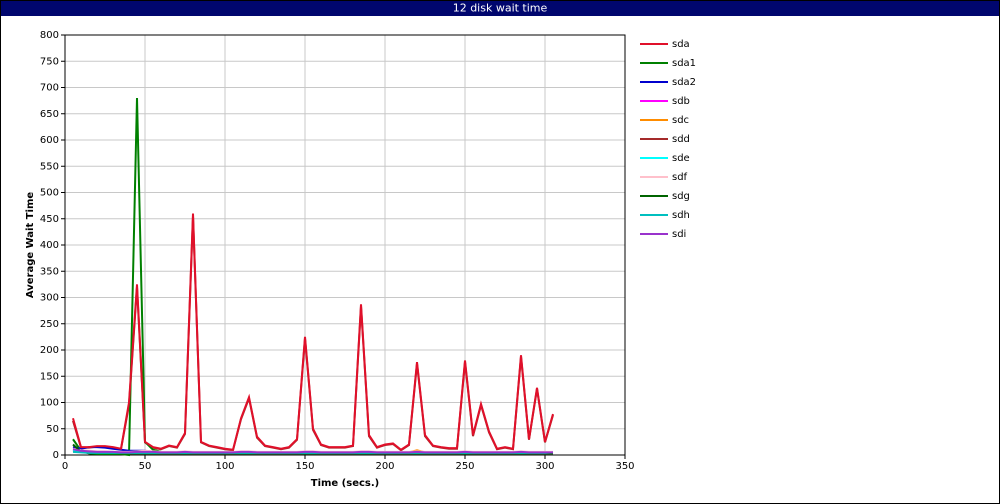 The image size is (1000, 504). I want to click on y-tick-label: 450, so click(49, 219).